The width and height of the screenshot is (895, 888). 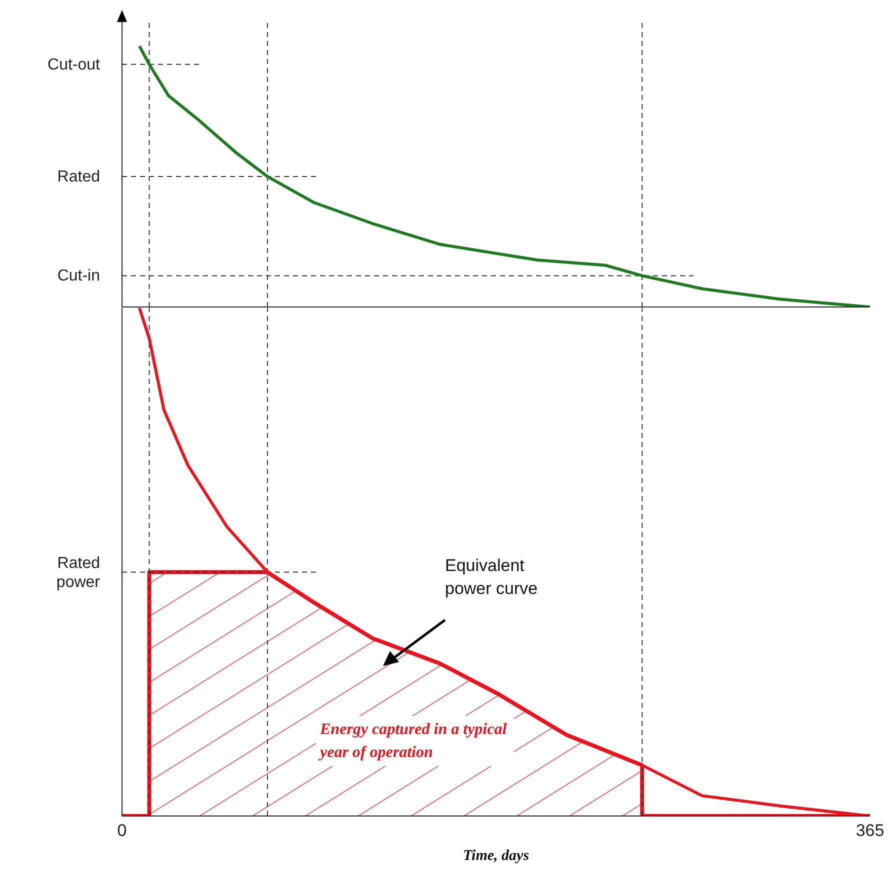 I want to click on annotation: Energy captured in a typical year of operation, so click(x=415, y=741).